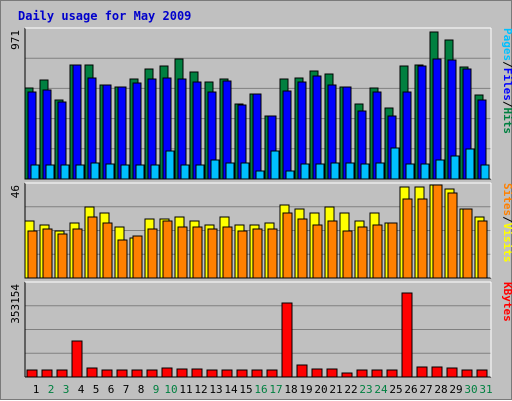 This screenshot has width=512, height=401. What do you see at coordinates (365, 389) in the screenshot?
I see `x-tick-label: 23` at bounding box center [365, 389].